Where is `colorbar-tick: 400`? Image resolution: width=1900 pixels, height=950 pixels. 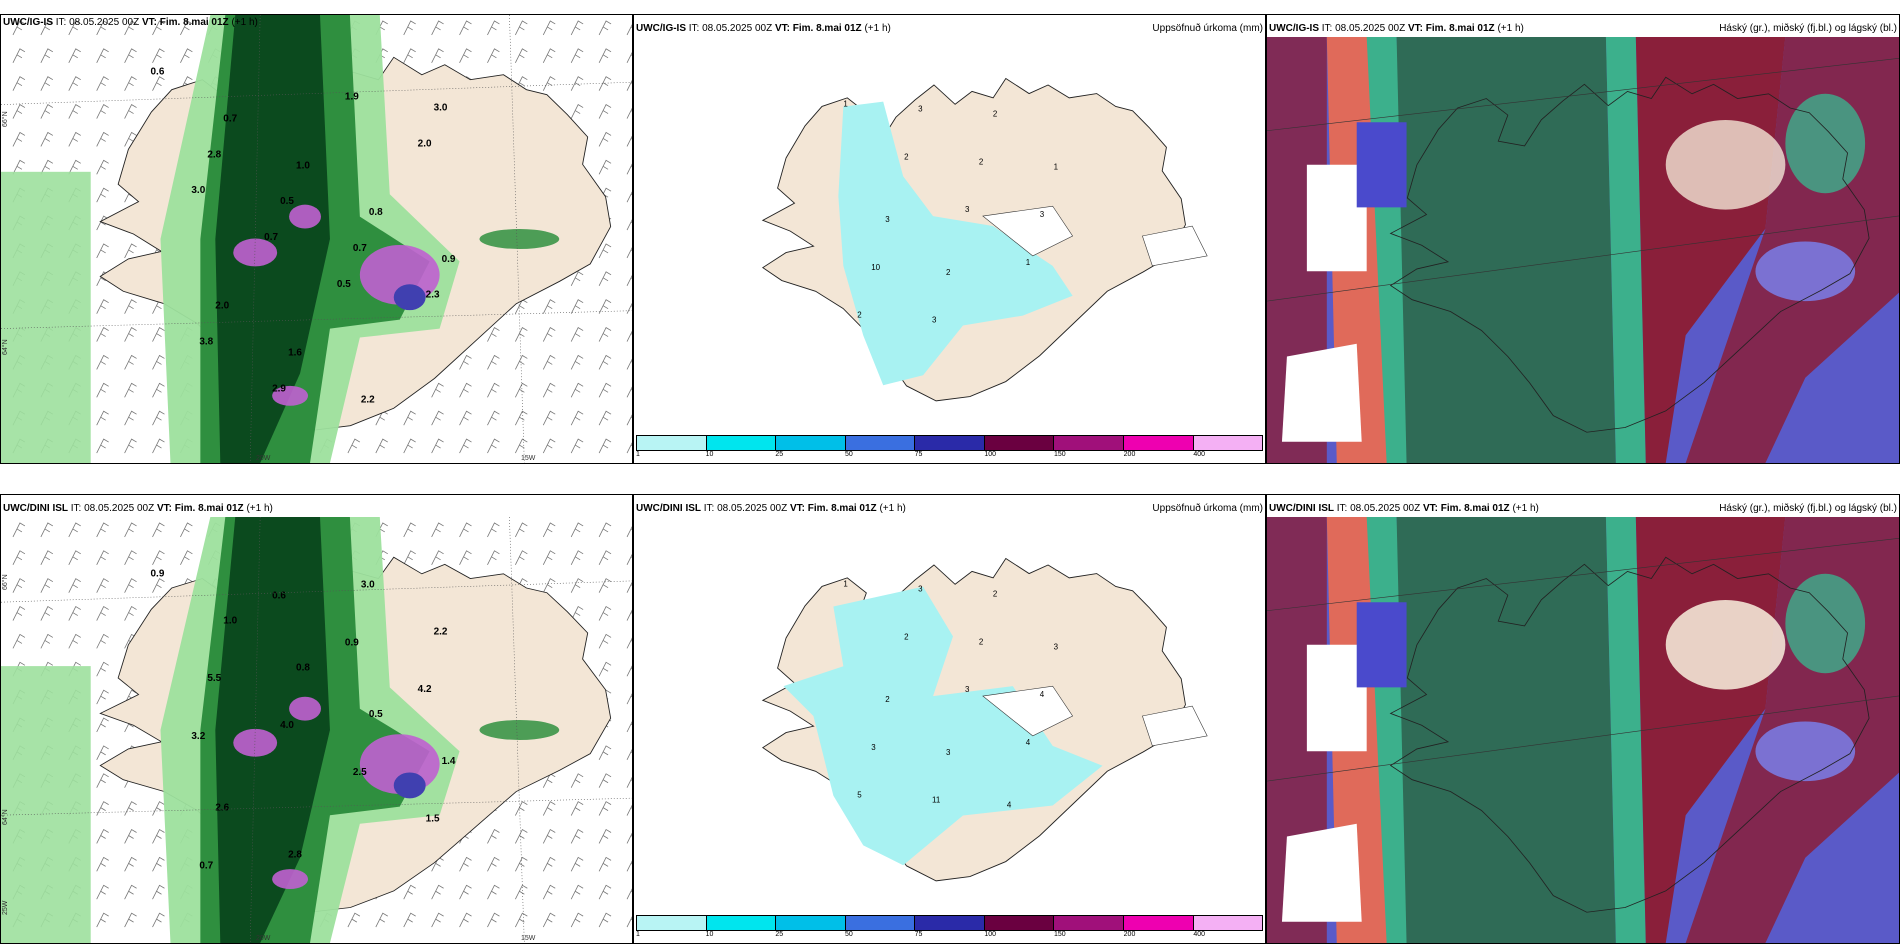
colorbar-tick: 400 is located at coordinates (1199, 454).